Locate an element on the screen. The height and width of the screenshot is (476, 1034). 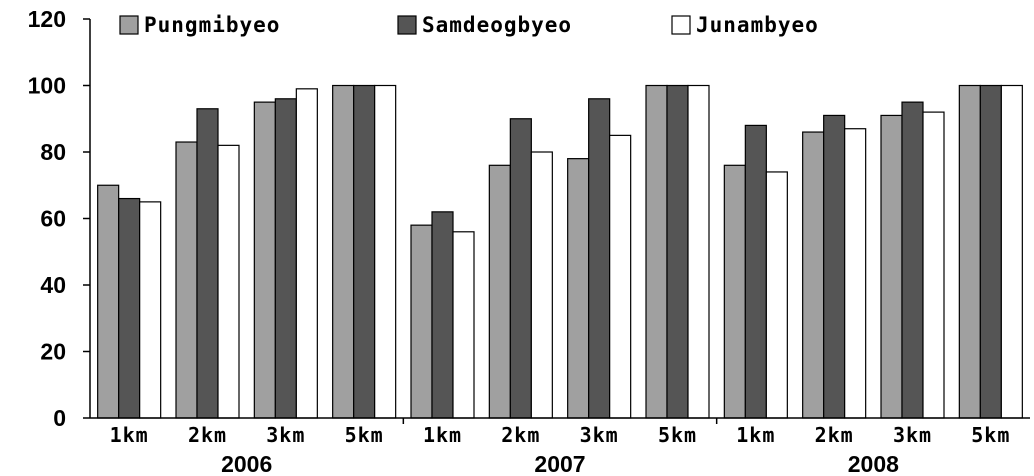
bar-junambyeo-2008-2km is located at coordinates (855, 273).